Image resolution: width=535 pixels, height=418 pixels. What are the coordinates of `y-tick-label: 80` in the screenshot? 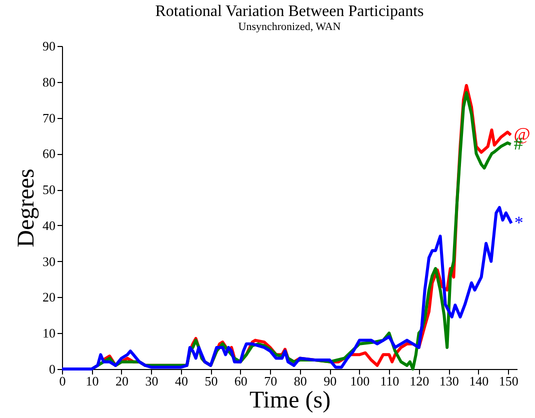 It's located at (49, 82).